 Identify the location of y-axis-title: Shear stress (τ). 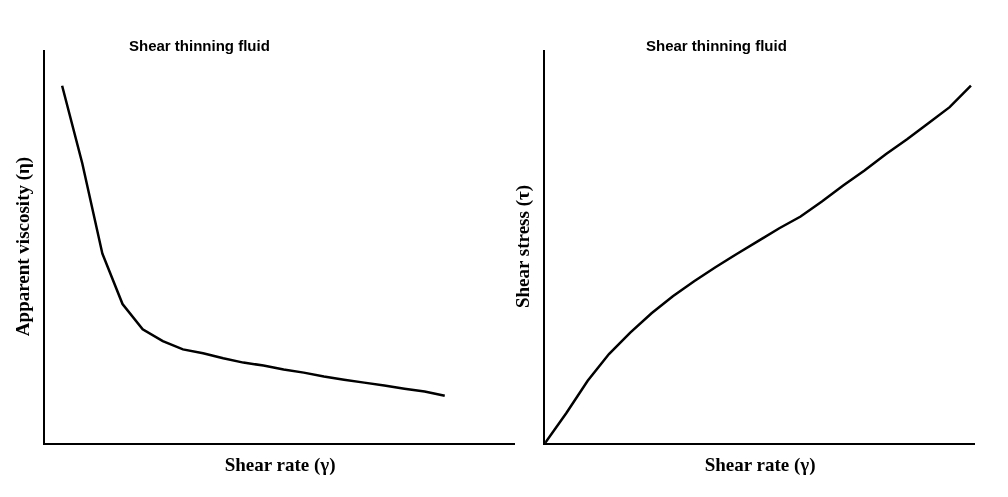
(523, 246).